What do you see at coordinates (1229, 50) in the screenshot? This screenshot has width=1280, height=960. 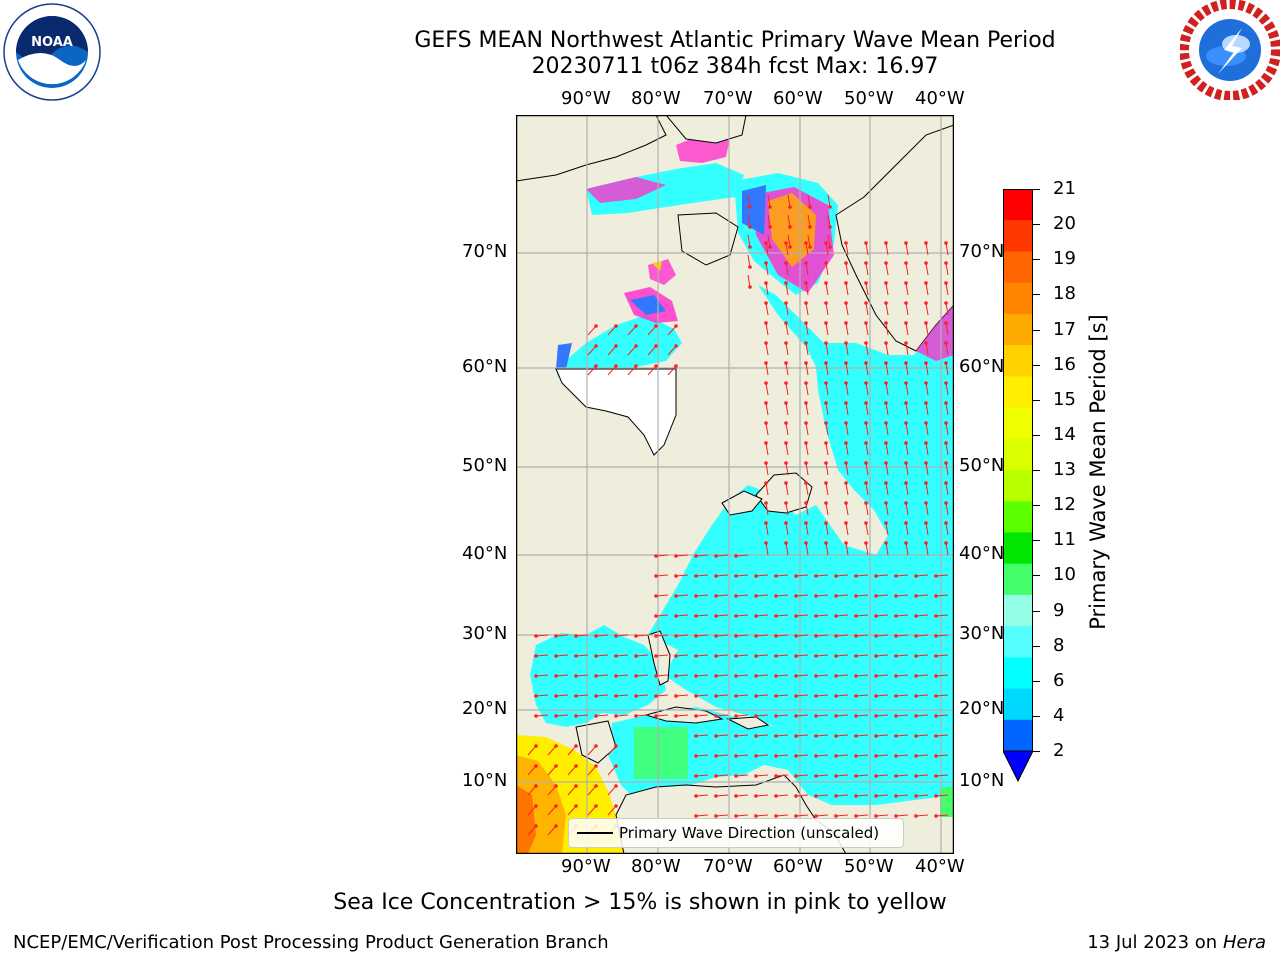 I see `nws-logo` at bounding box center [1229, 50].